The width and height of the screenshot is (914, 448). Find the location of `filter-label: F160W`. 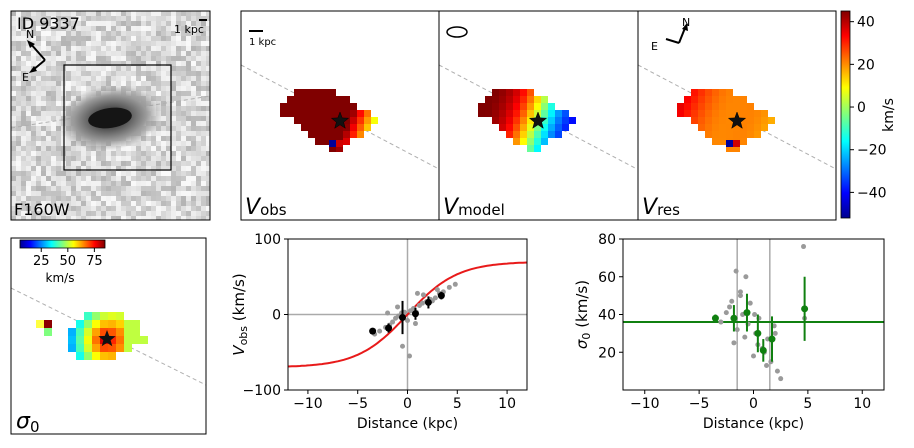

filter-label: F160W is located at coordinates (42, 209).